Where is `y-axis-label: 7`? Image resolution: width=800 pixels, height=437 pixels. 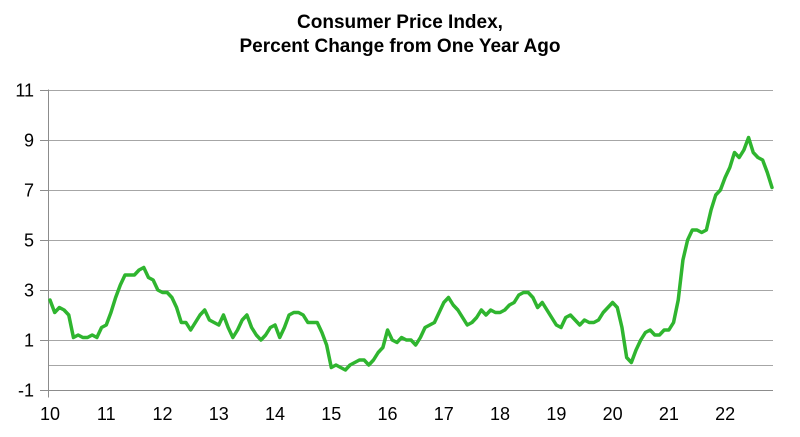 y-axis-label: 7 is located at coordinates (29, 191).